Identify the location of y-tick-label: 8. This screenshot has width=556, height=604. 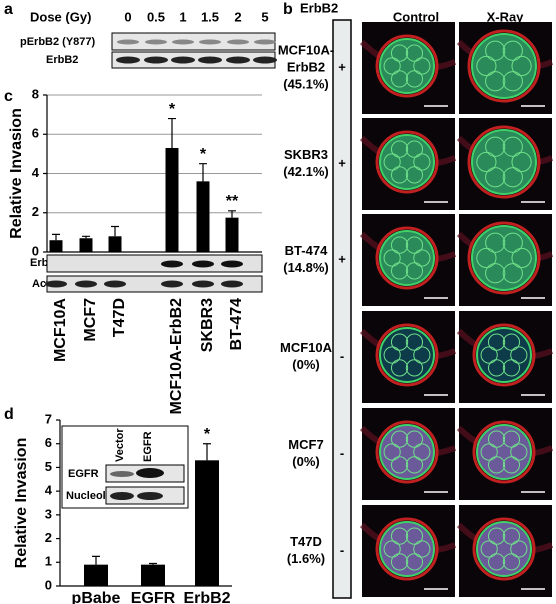
(35, 93).